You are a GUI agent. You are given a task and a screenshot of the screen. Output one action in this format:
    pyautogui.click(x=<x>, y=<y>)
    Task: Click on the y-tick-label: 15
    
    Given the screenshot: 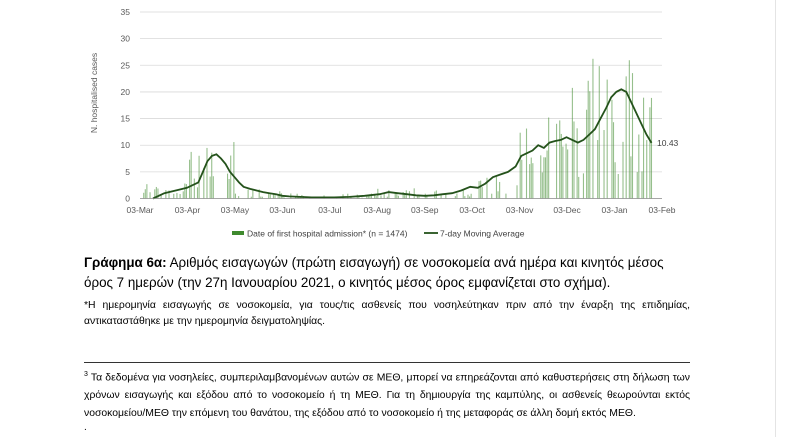 What is the action you would take?
    pyautogui.click(x=126, y=119)
    